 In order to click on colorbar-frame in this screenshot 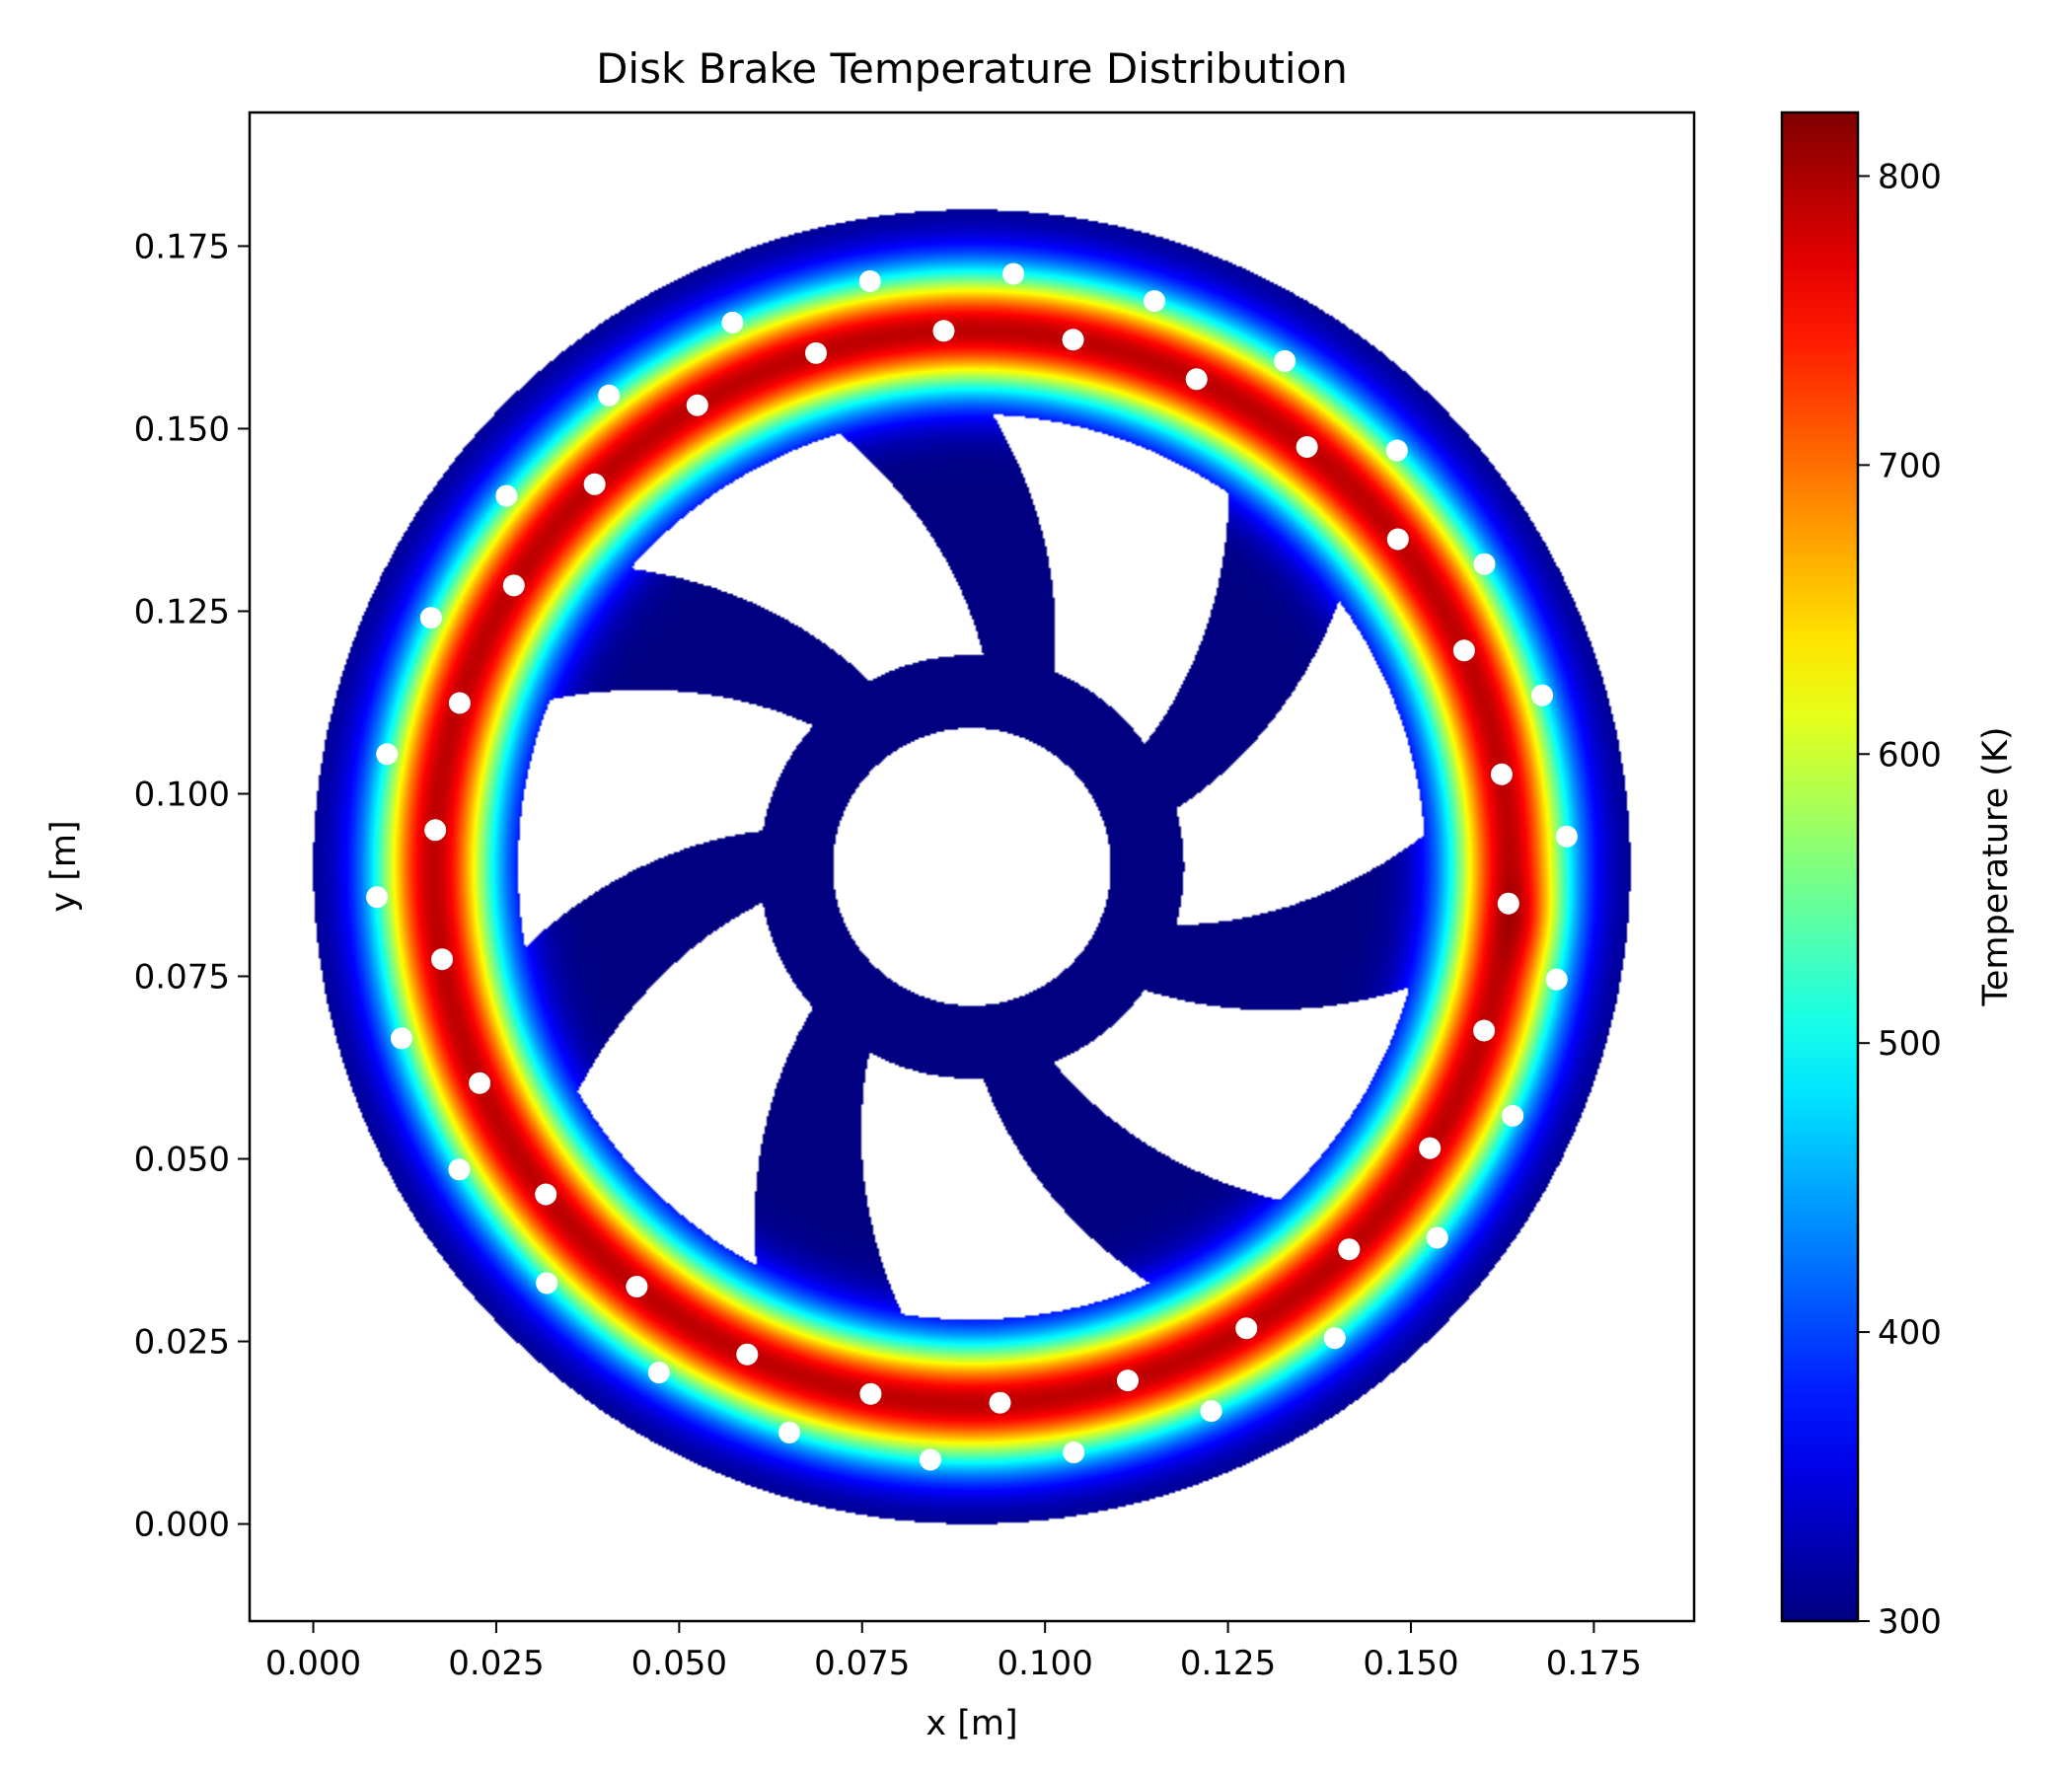, I will do `click(1820, 867)`.